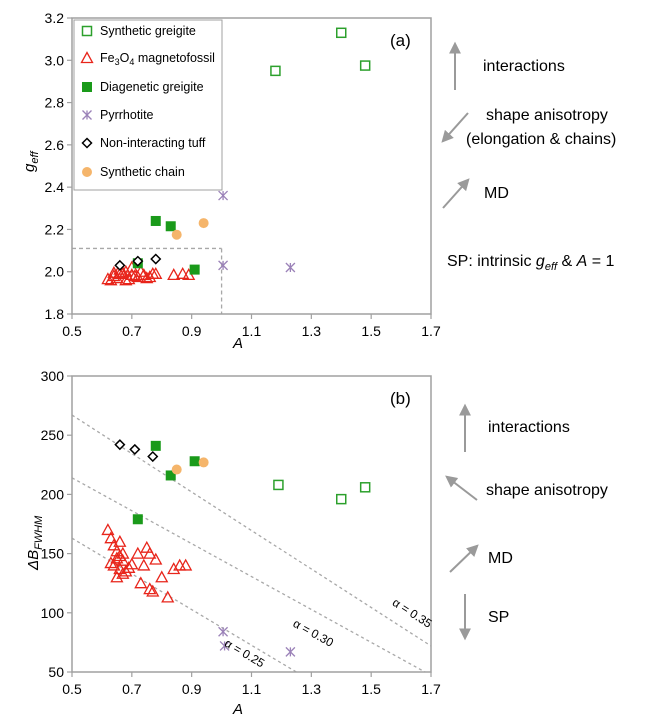 The width and height of the screenshot is (652, 721). What do you see at coordinates (541, 139) in the screenshot?
I see `shape-text-a-line2: (elongation & chains)` at bounding box center [541, 139].